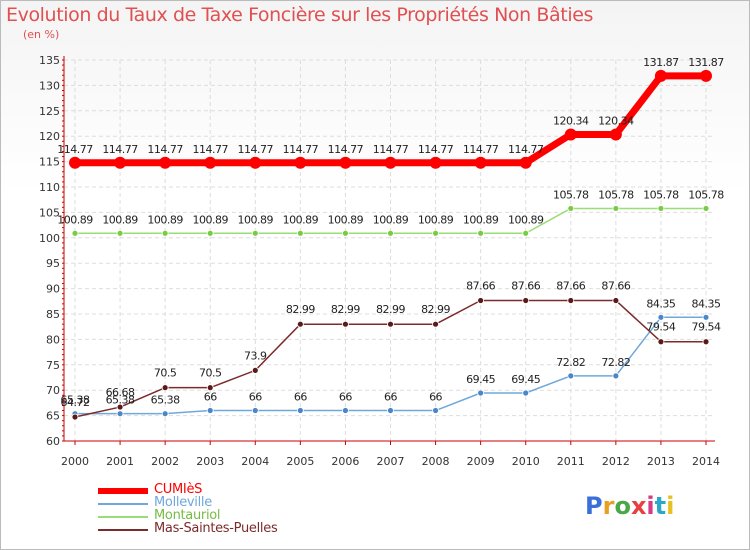  Describe the element at coordinates (638, 506) in the screenshot. I see `logo-letter: x` at that location.